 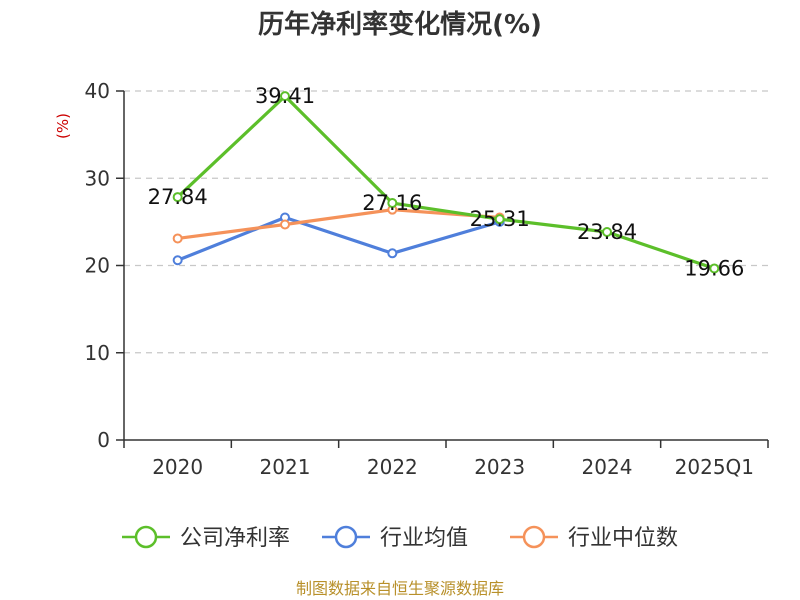 What do you see at coordinates (97, 178) in the screenshot?
I see `y-tick-label: 30` at bounding box center [97, 178].